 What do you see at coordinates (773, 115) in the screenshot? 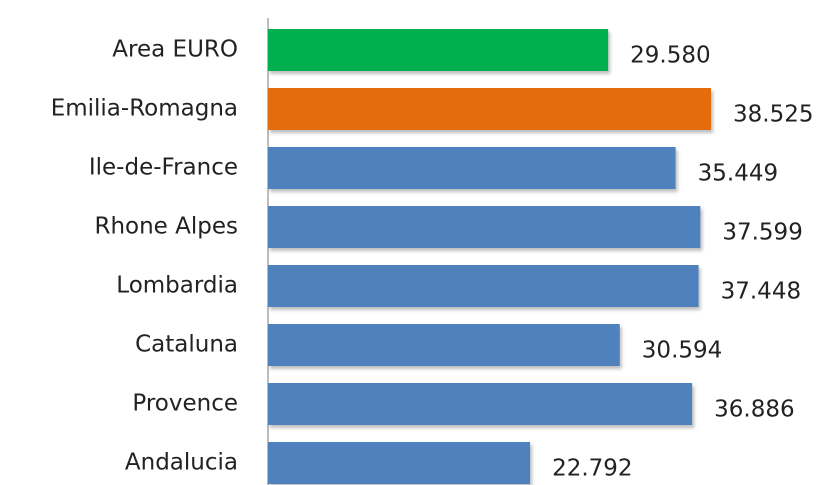
I see `value-label: 38.525` at bounding box center [773, 115].